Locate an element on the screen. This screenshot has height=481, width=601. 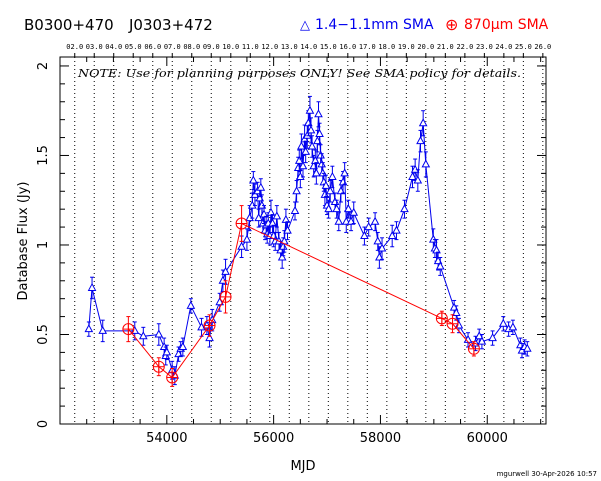
legend-label-red: 870μm SMA is located at coordinates (506, 25).